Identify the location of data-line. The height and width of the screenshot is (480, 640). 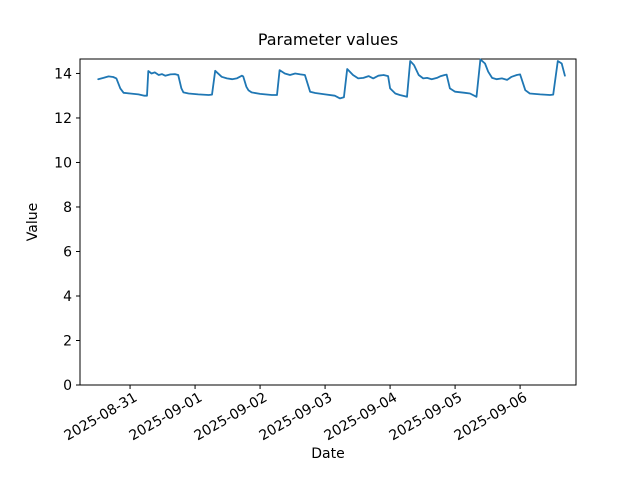
(331, 79).